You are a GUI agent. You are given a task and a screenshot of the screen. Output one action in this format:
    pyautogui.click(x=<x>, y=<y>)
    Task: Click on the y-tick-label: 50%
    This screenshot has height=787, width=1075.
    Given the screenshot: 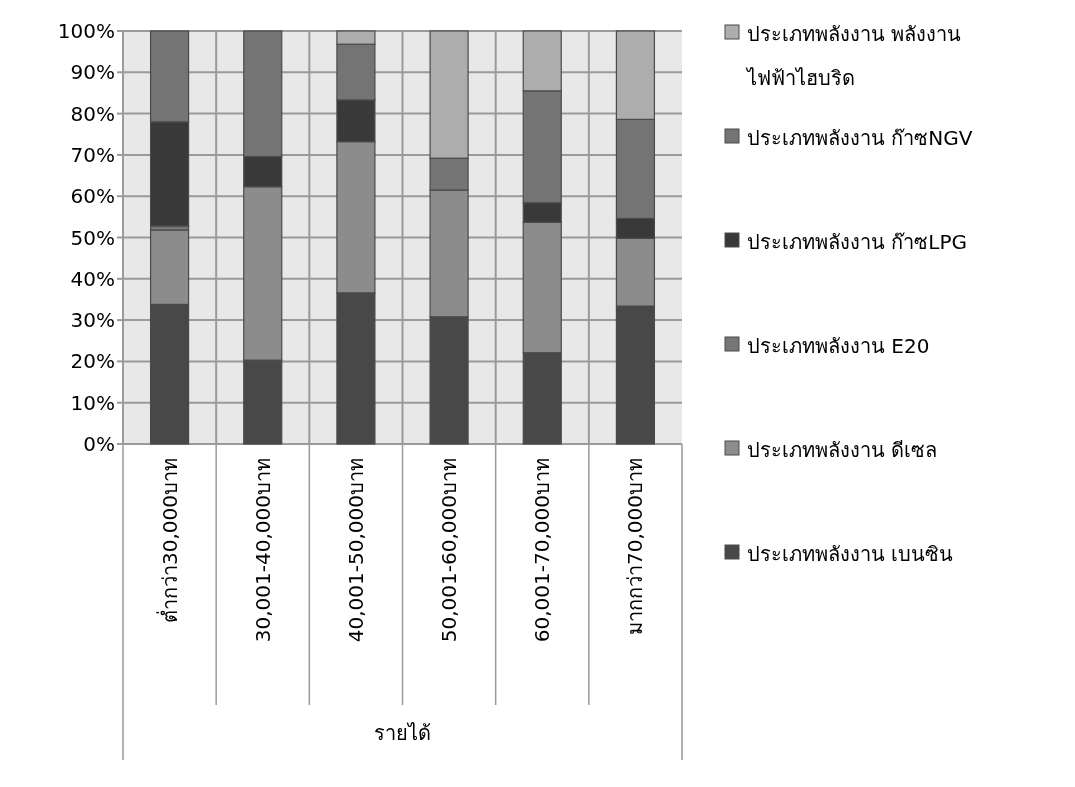 What is the action you would take?
    pyautogui.click(x=92, y=237)
    